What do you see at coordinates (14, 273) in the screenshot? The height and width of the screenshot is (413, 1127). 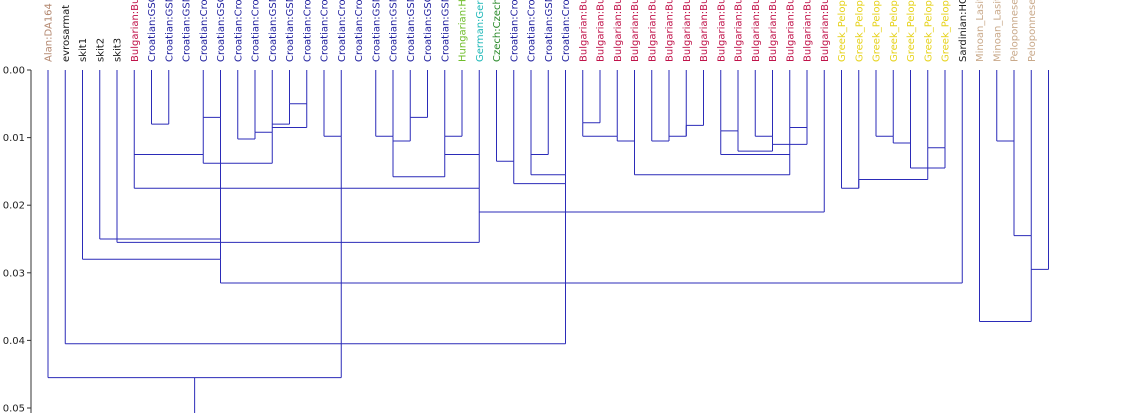 I see `y-tick-label: 0.03` at bounding box center [14, 273].